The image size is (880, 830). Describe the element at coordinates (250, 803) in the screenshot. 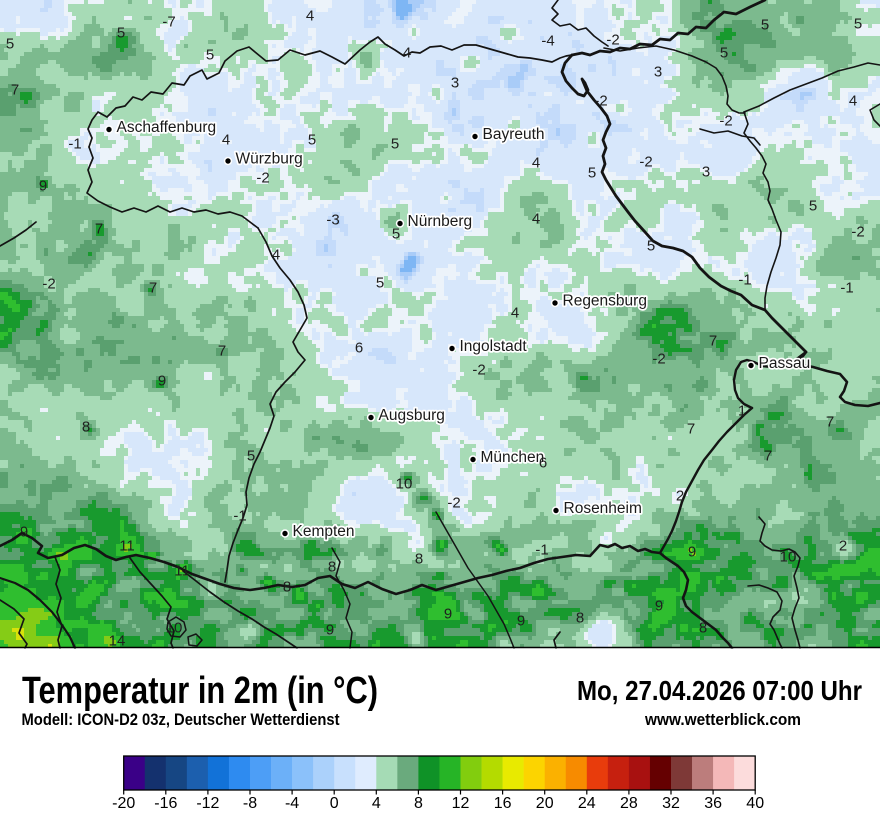

I see `svg-text: -8` at that location.